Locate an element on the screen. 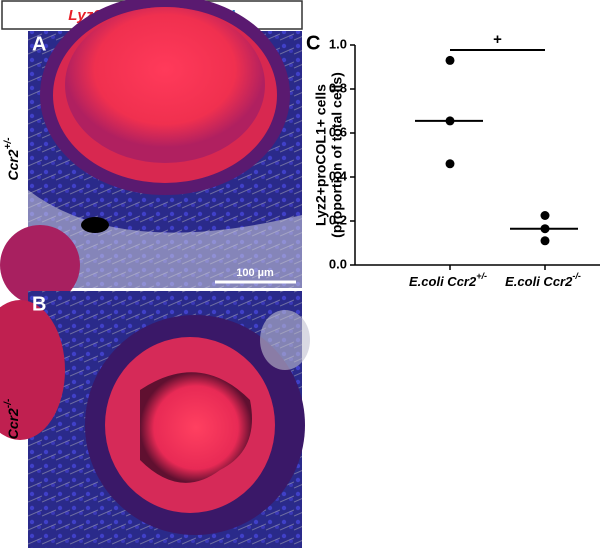 The image size is (613, 548). y-axis-label: Lyz2+proCOL1+ cells is located at coordinates (321, 155).